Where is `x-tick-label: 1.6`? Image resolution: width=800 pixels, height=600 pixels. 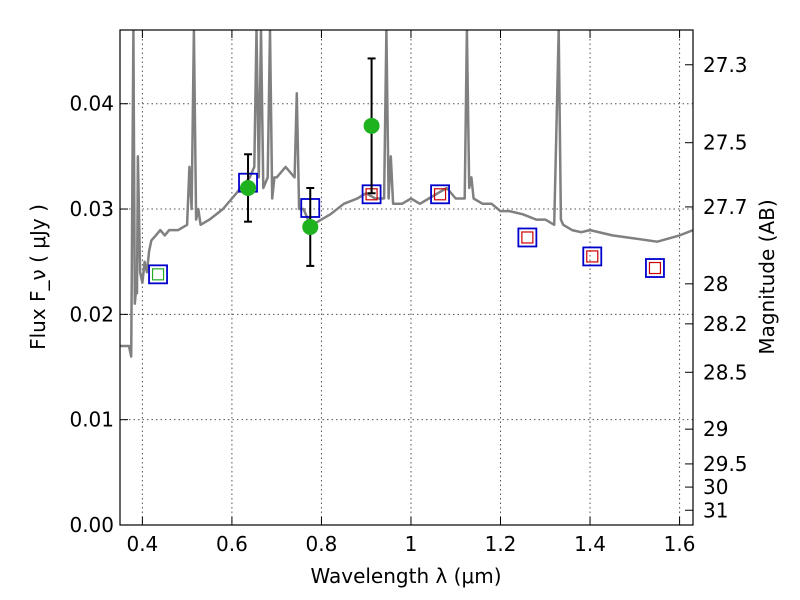 x-tick-label: 1.6 is located at coordinates (680, 544).